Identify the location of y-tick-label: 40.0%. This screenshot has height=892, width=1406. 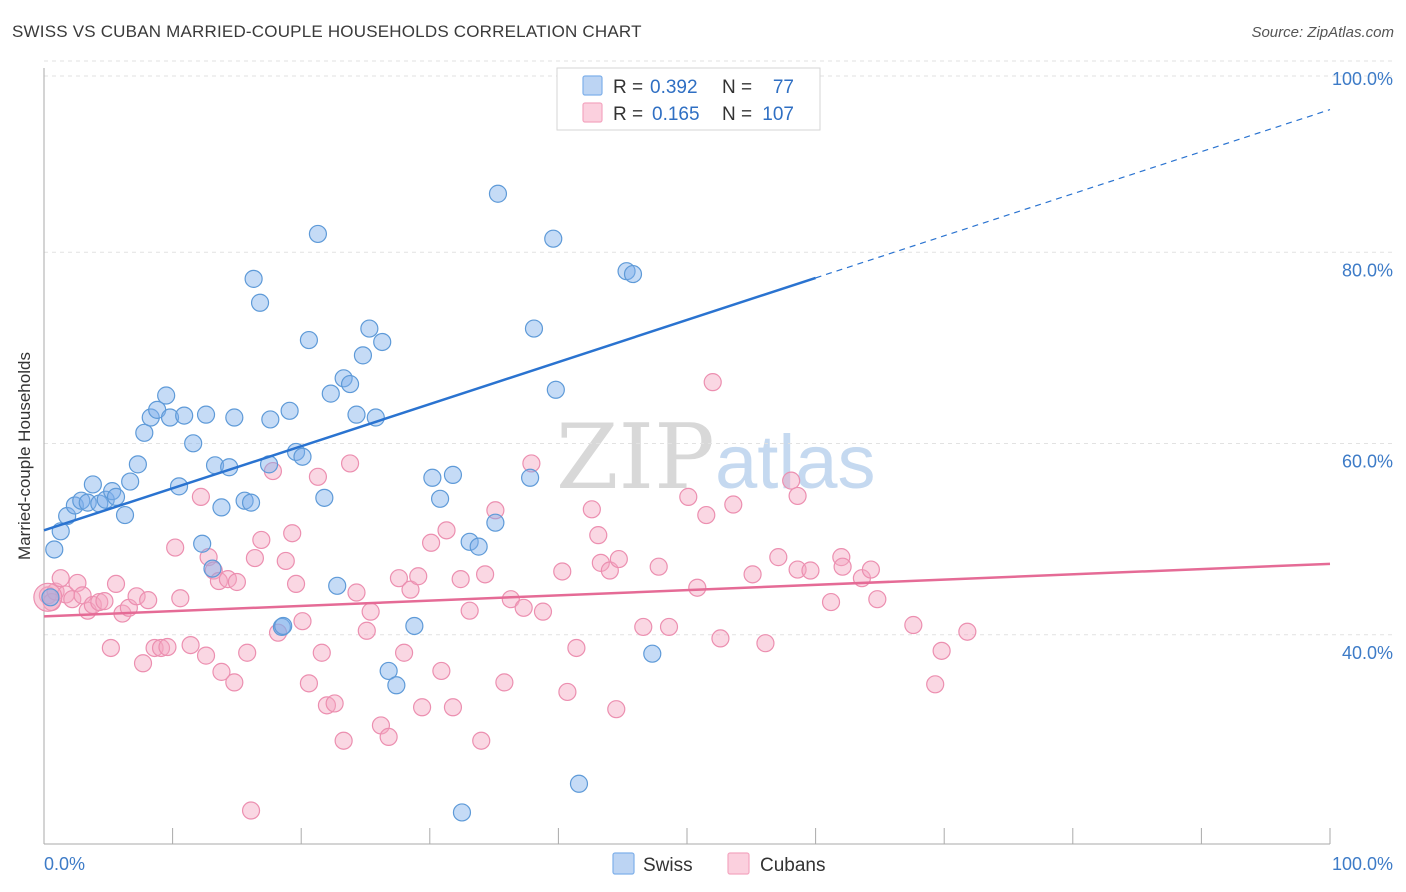
(1367, 653).